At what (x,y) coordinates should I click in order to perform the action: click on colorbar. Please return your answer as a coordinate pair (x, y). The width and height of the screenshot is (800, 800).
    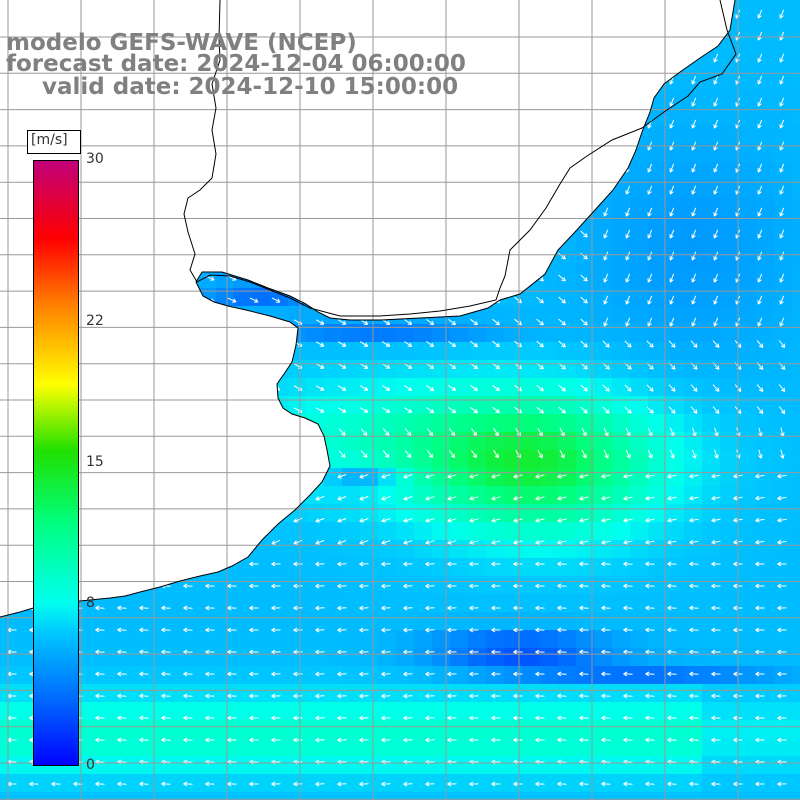
    Looking at the image, I should click on (56, 463).